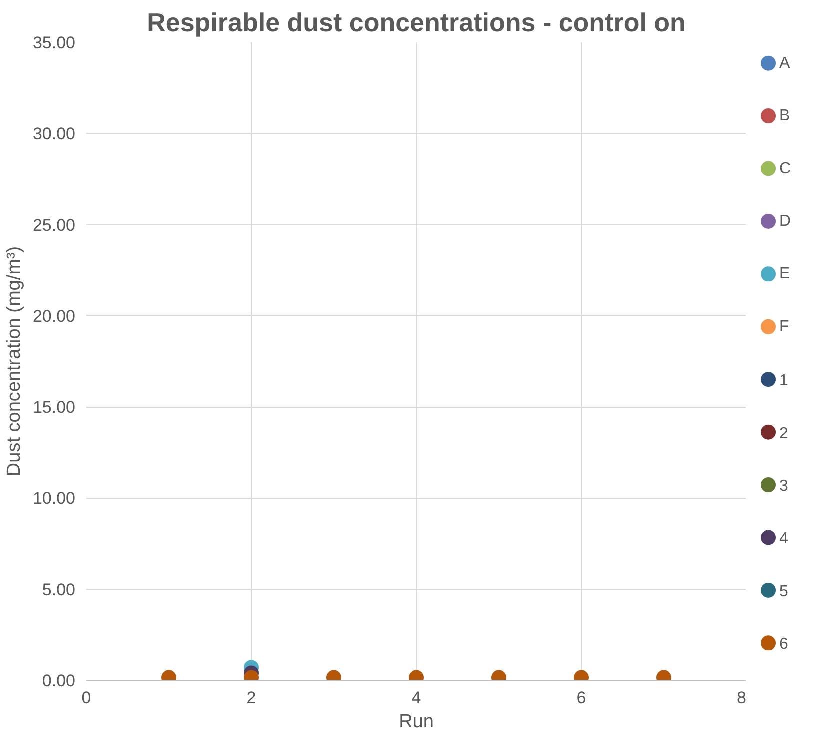 The width and height of the screenshot is (836, 735). I want to click on y-tick-label: 5.00, so click(59, 590).